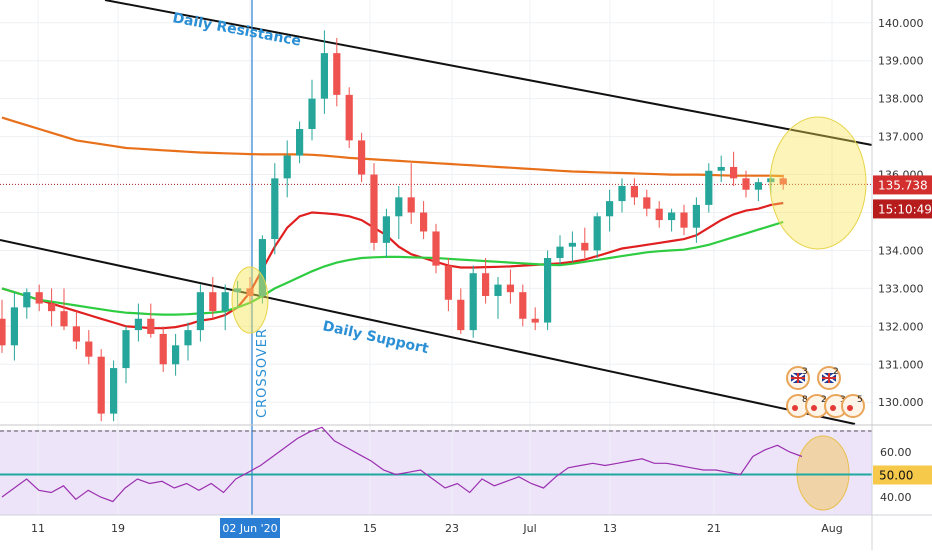 The height and width of the screenshot is (554, 932). I want to click on y-tick-label: 130.000, so click(901, 402).